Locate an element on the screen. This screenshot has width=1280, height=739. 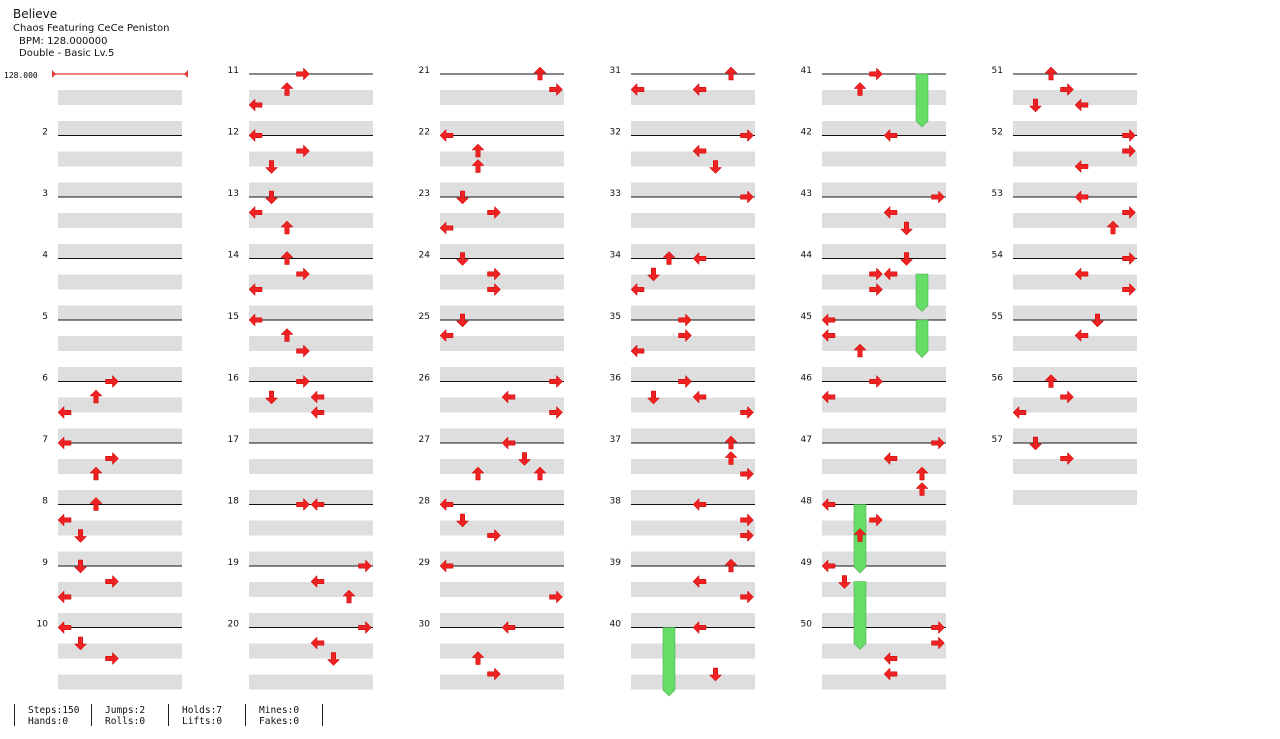
measure-number: 53 is located at coordinates (997, 194).